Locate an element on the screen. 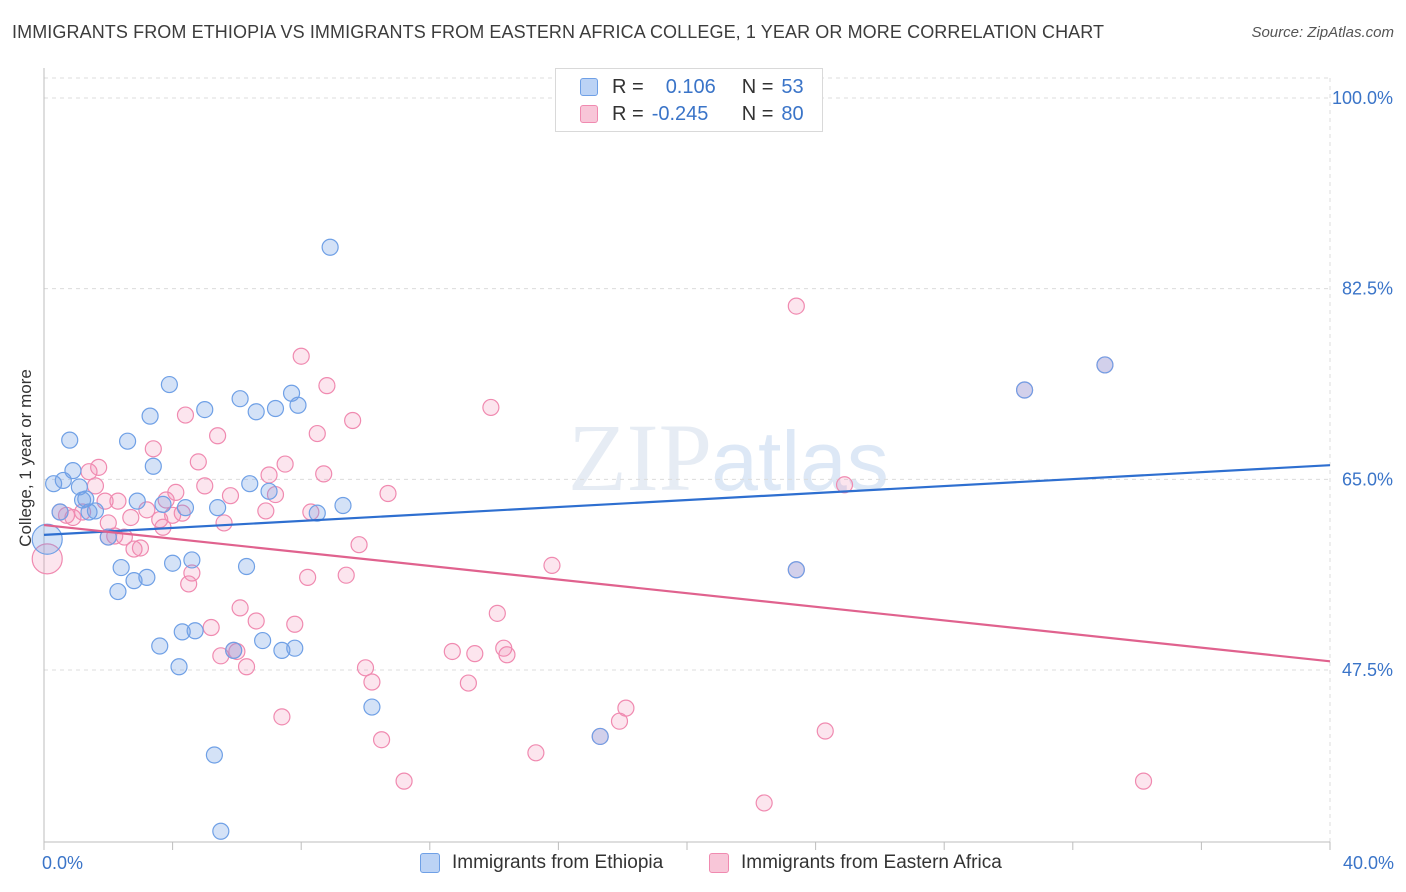 This screenshot has width=1406, height=892. watermark-atlas: atlas is located at coordinates (799, 461).